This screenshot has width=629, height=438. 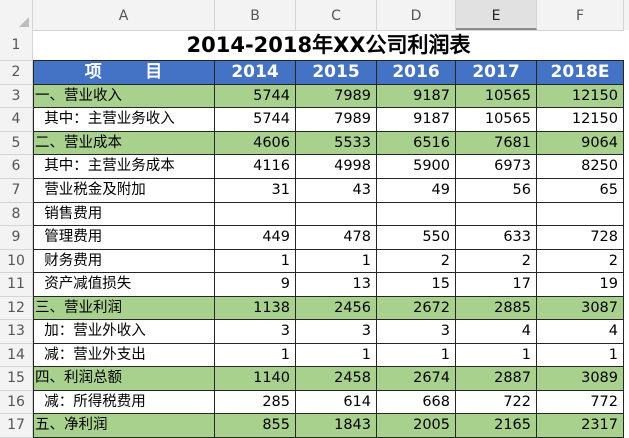 What do you see at coordinates (416, 285) in the screenshot?
I see `value-cell: 15` at bounding box center [416, 285].